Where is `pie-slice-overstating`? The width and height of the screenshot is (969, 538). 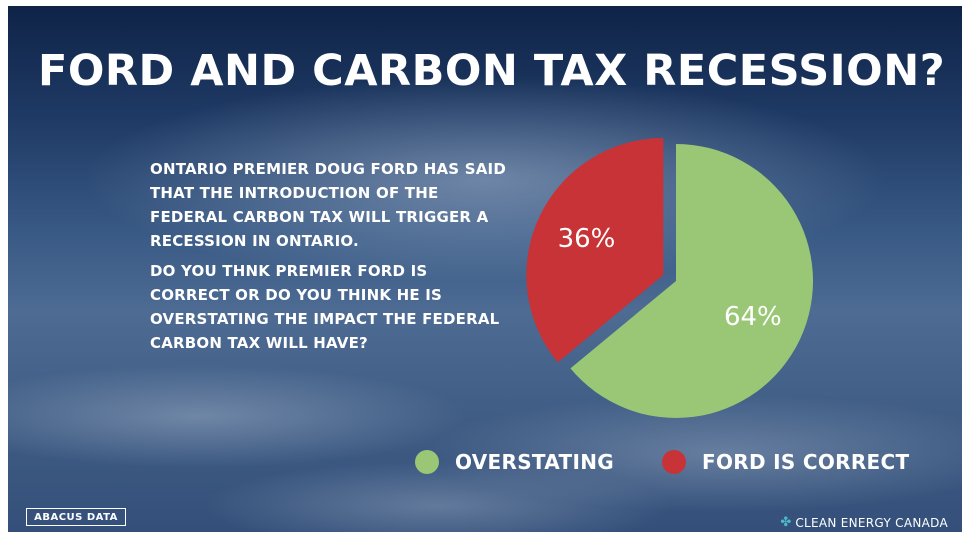 pie-slice-overstating is located at coordinates (692, 281).